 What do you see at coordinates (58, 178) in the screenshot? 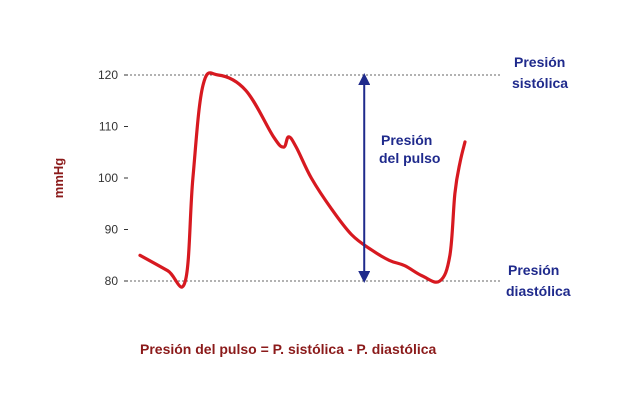
I see `y-axis-label: mmHg` at bounding box center [58, 178].